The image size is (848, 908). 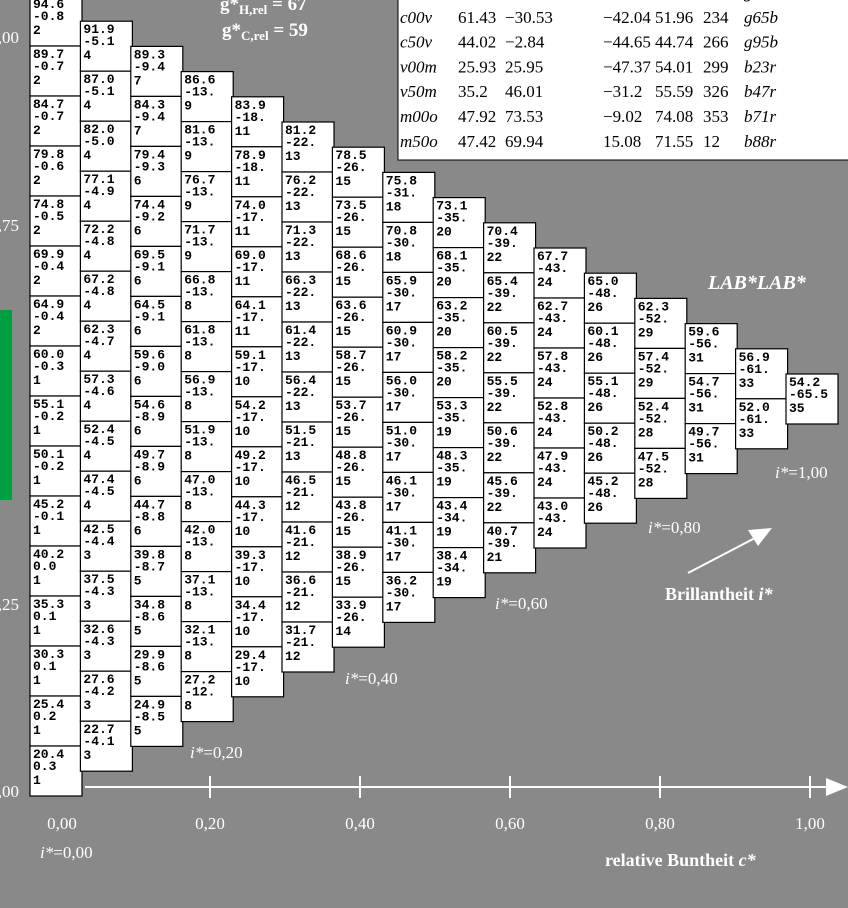 What do you see at coordinates (56, 571) in the screenshot?
I see `cell: 40.20.01` at bounding box center [56, 571].